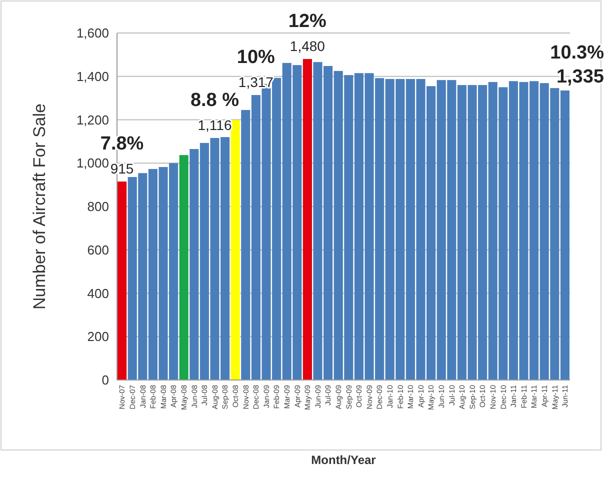 This screenshot has height=479, width=608. I want to click on y-tick-label: 600, so click(98, 250).